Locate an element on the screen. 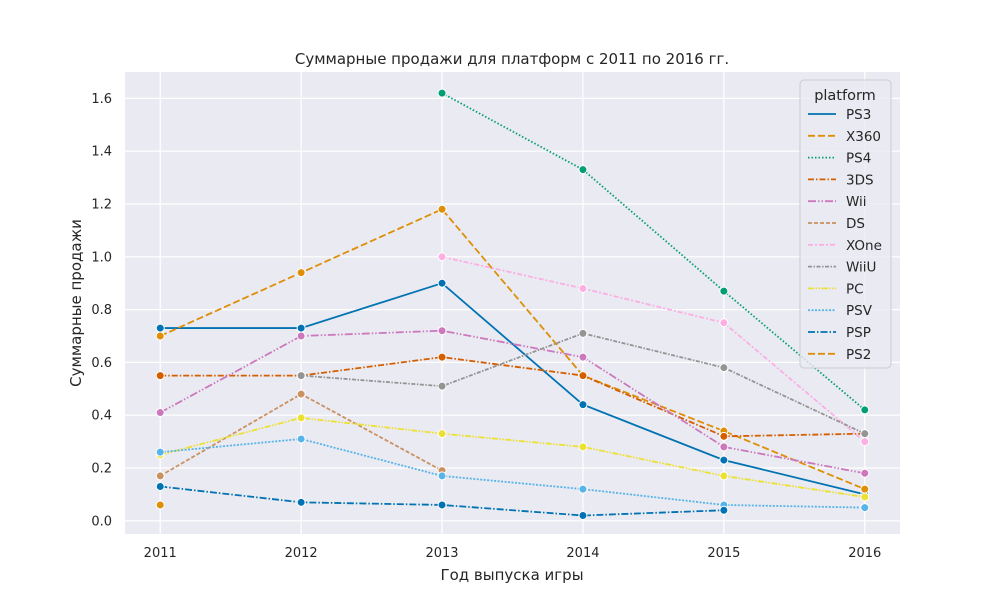 This screenshot has height=600, width=1000. legend-label-pc: PC is located at coordinates (855, 289).